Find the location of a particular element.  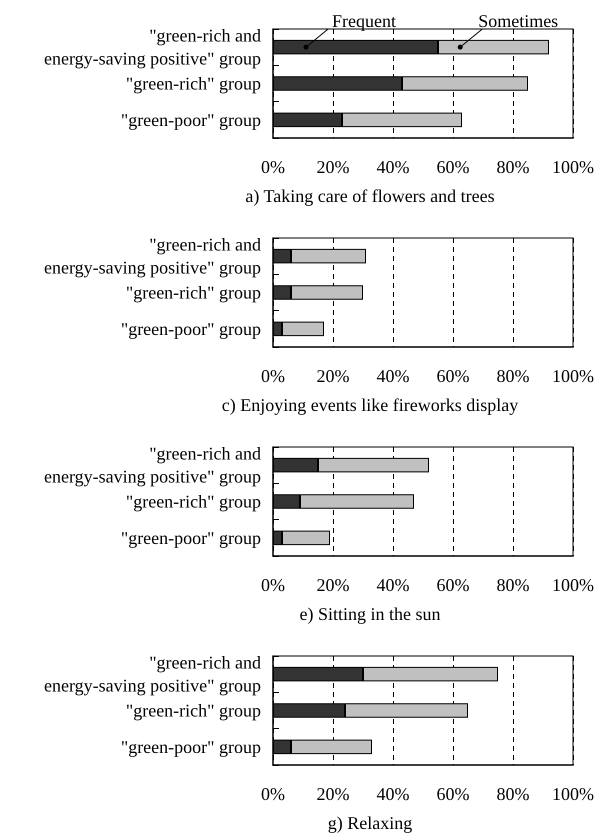

text: a) Taking care of flowers and trees is located at coordinates (370, 196).